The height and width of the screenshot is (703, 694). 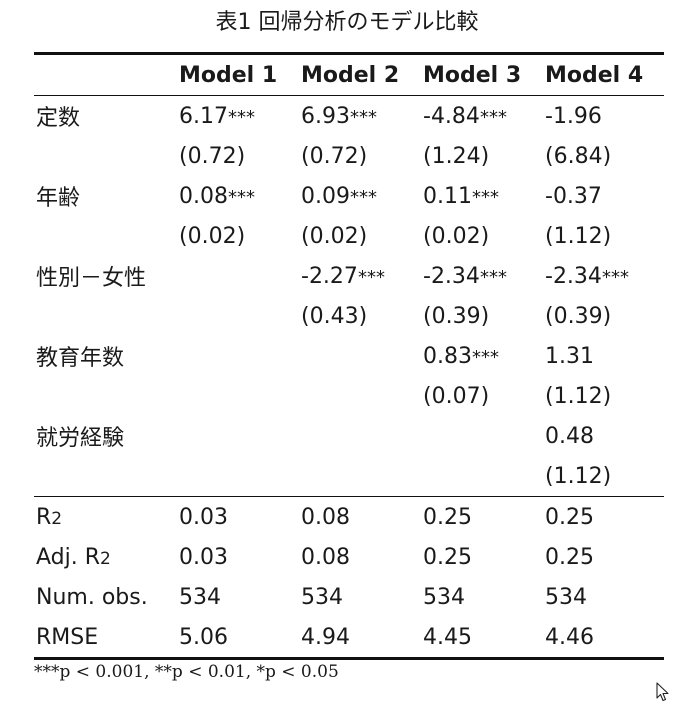 I want to click on standard-error-row: (0.02) (0.02) (0.02) (1.12), so click(x=349, y=236).